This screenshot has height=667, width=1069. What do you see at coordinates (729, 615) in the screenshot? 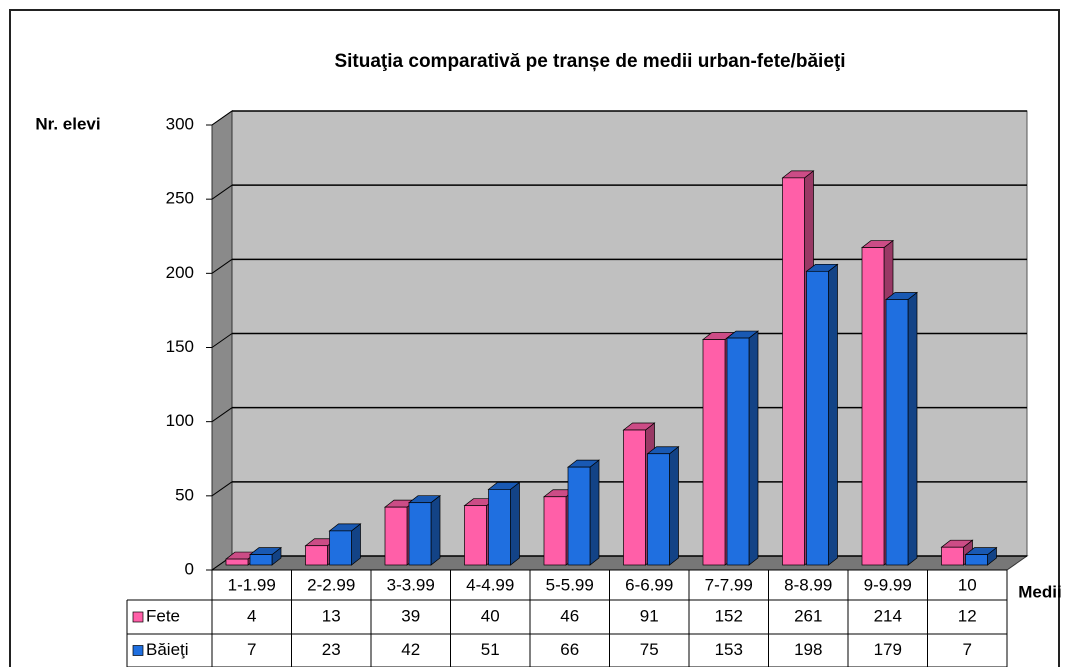
I see `table-value: 152` at bounding box center [729, 615].